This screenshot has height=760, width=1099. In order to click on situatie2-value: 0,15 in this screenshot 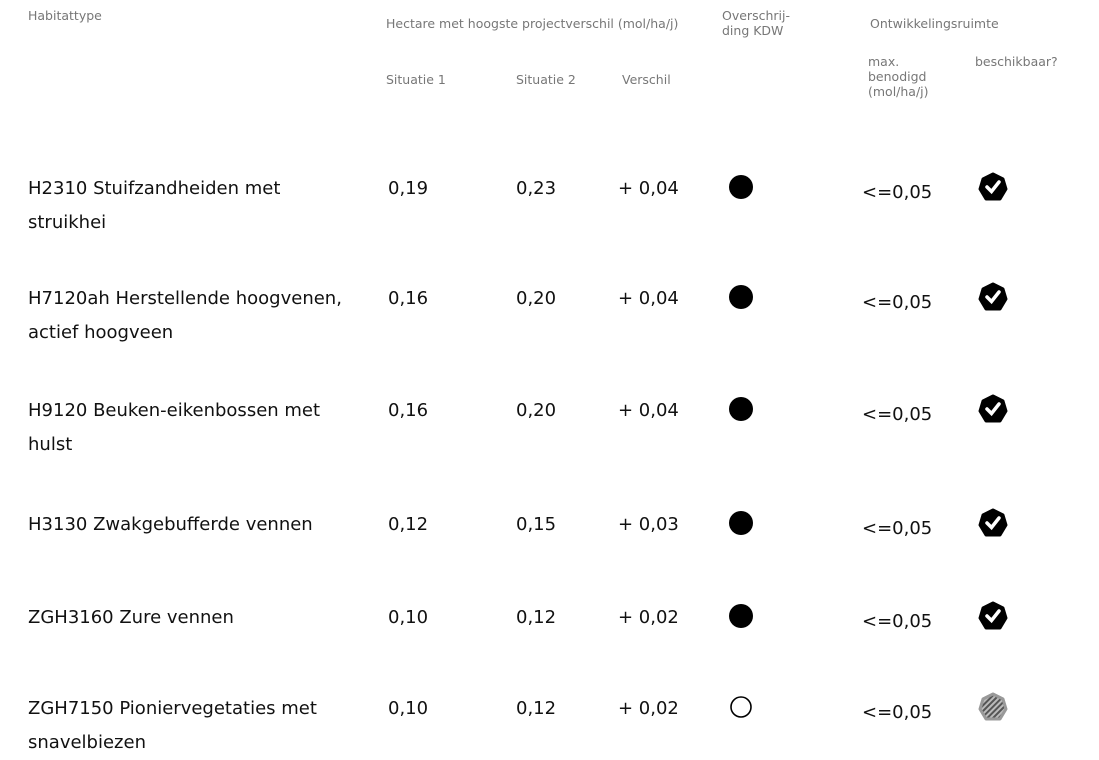, I will do `click(536, 524)`.